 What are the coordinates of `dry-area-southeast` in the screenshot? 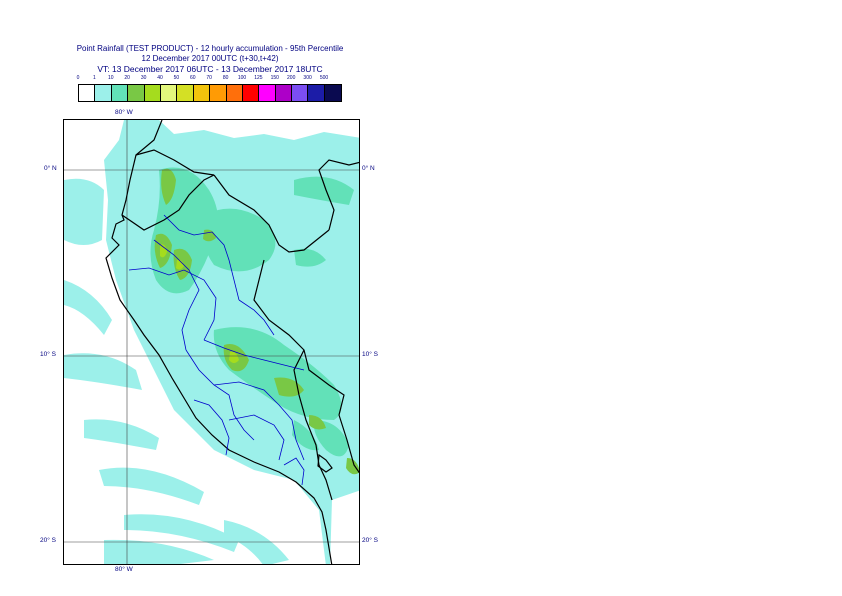 It's located at (344, 527).